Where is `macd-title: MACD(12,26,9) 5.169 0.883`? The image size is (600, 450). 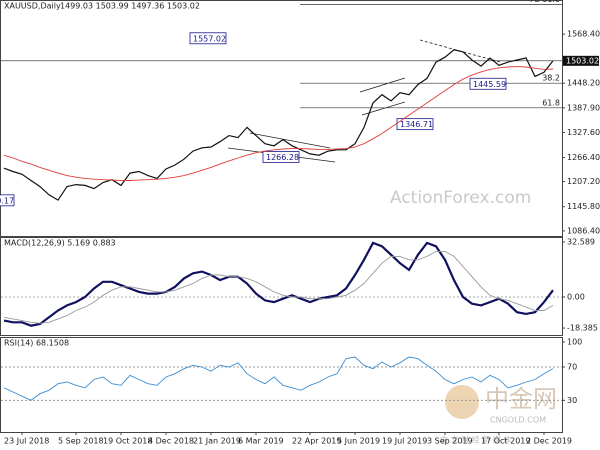
macd-title: MACD(12,26,9) 5.169 0.883 is located at coordinates (60, 243).